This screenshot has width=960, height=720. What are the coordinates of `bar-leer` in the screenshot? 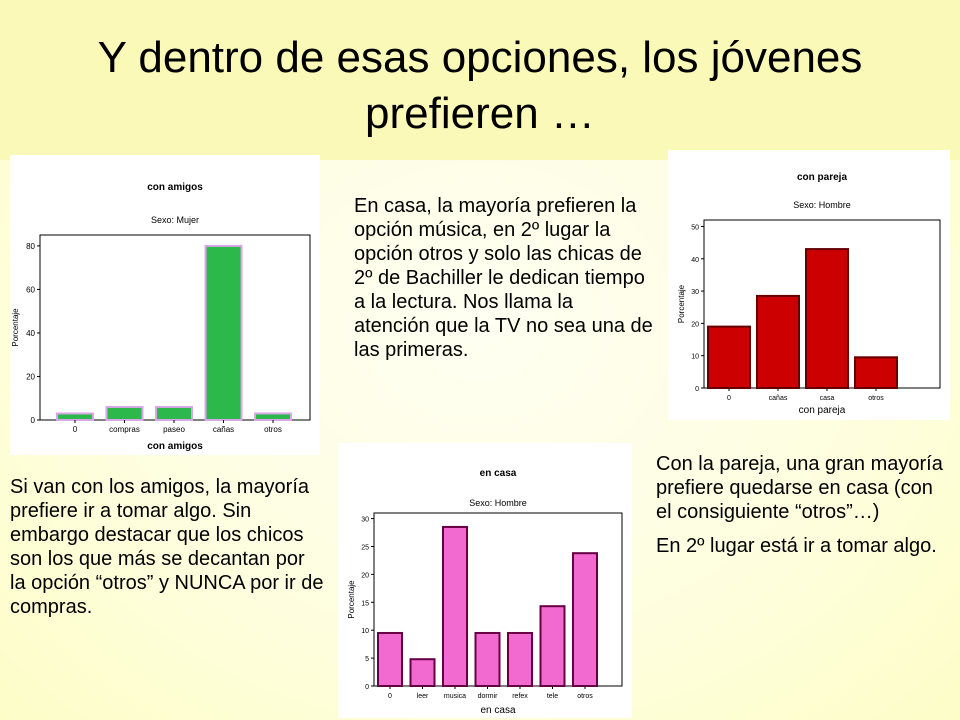 It's located at (422, 673).